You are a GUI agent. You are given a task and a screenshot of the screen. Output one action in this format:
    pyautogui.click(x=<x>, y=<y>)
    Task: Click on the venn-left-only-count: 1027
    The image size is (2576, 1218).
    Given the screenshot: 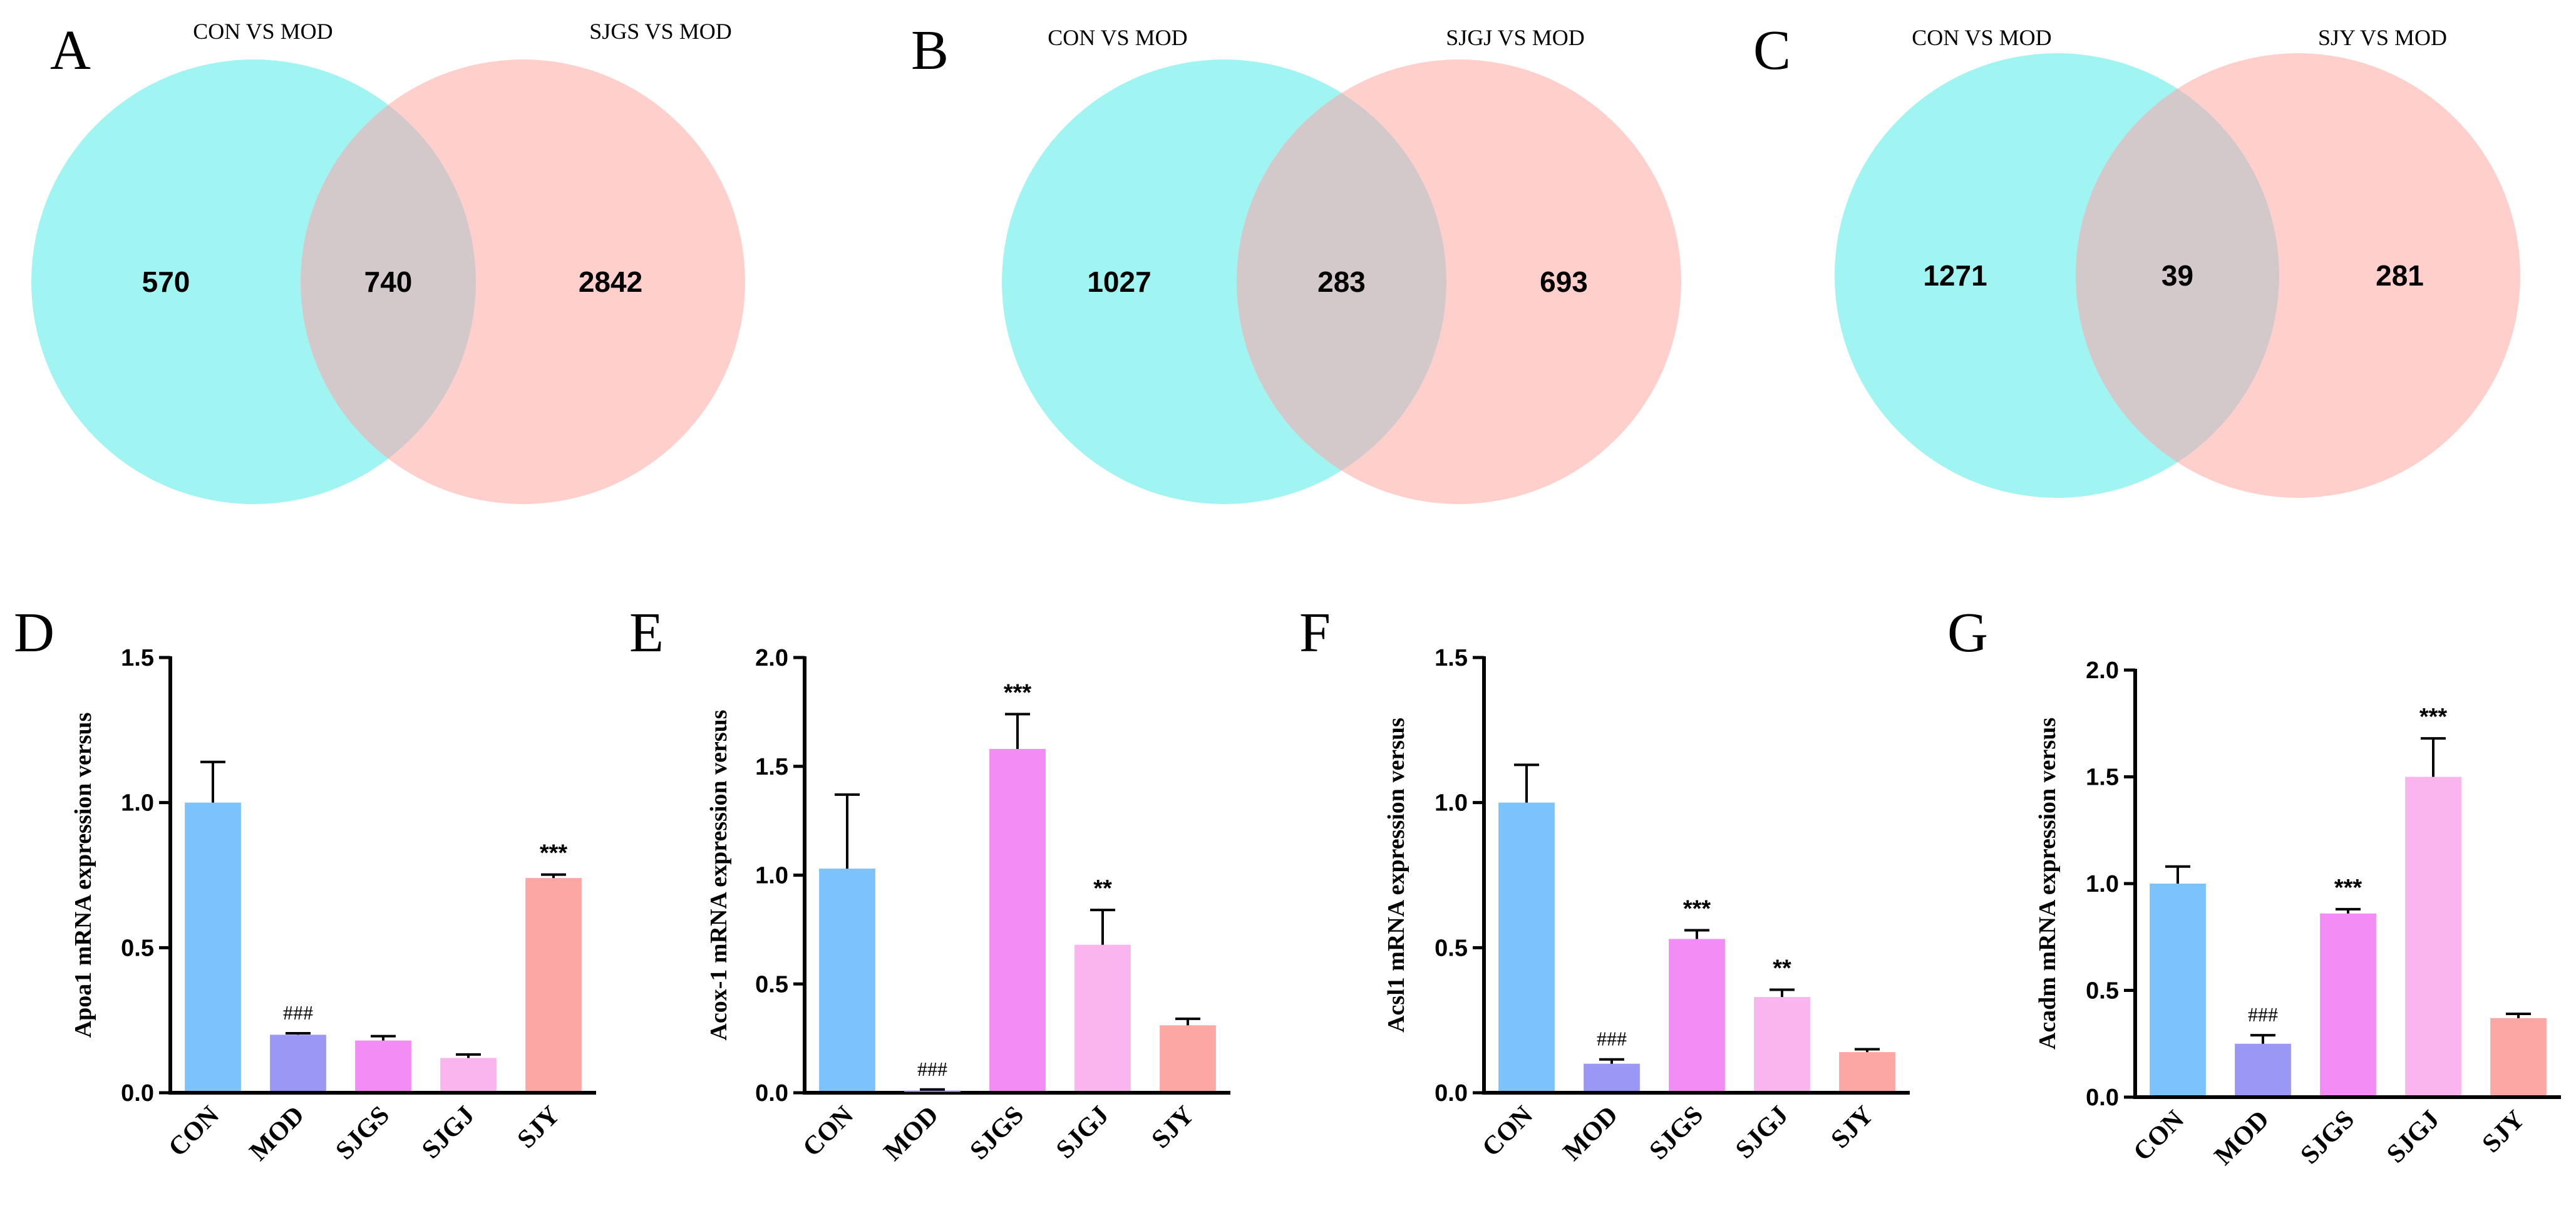 What is the action you would take?
    pyautogui.click(x=1119, y=282)
    